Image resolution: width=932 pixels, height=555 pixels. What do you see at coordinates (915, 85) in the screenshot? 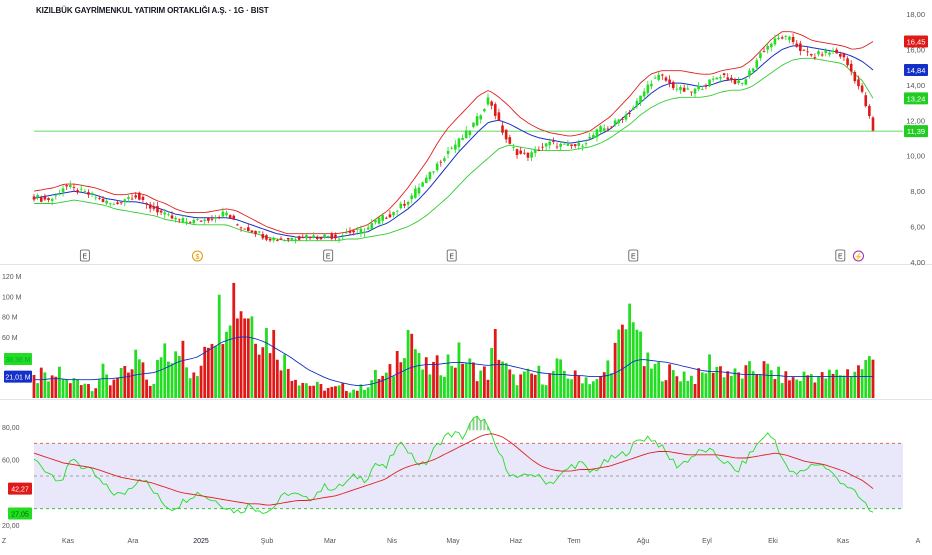
I see `price-axis-tick: 14,00` at bounding box center [915, 85].